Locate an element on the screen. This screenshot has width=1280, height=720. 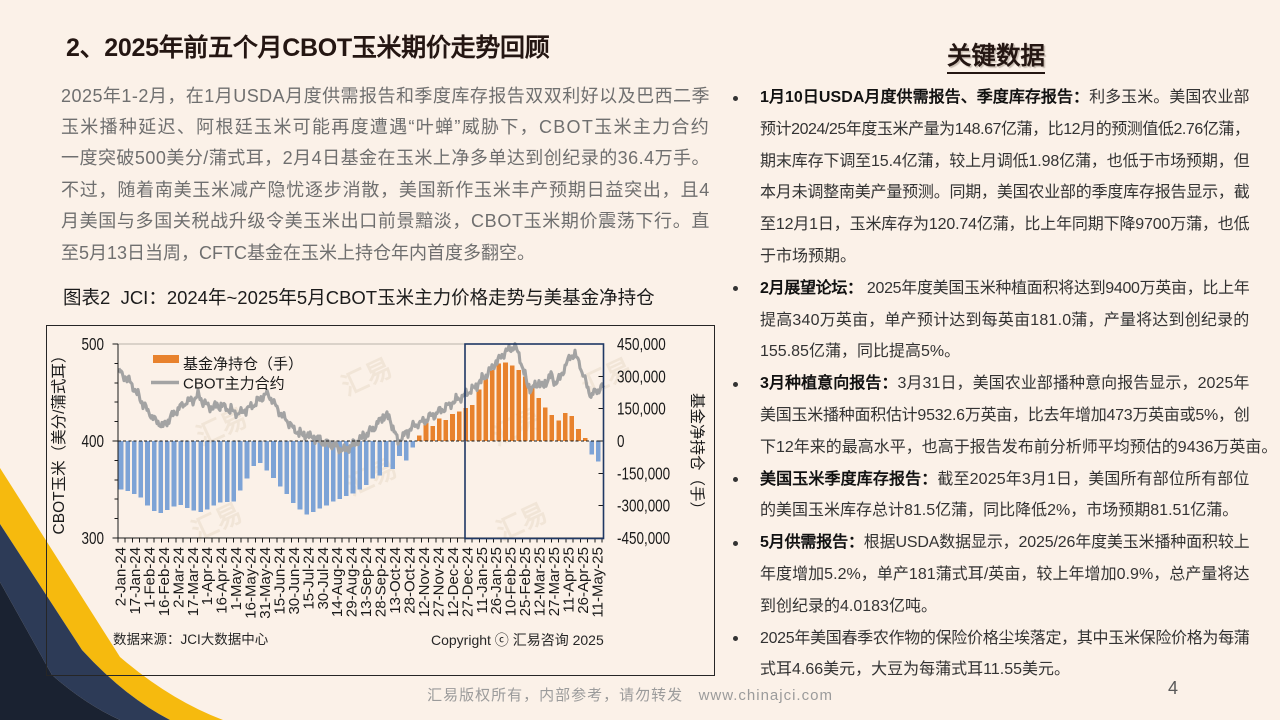
svg-text: 1-May-24 is located at coordinates (236, 578).